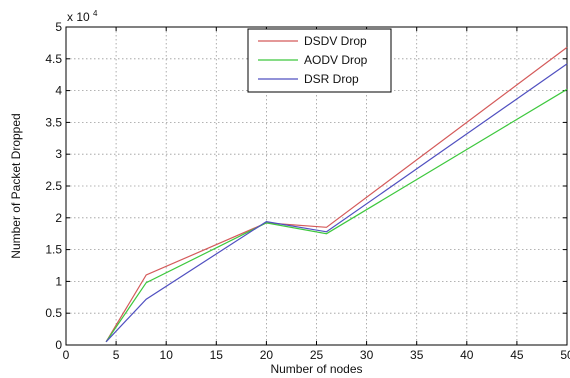 Image resolution: width=570 pixels, height=378 pixels. I want to click on x-tick-label: 10, so click(167, 355).